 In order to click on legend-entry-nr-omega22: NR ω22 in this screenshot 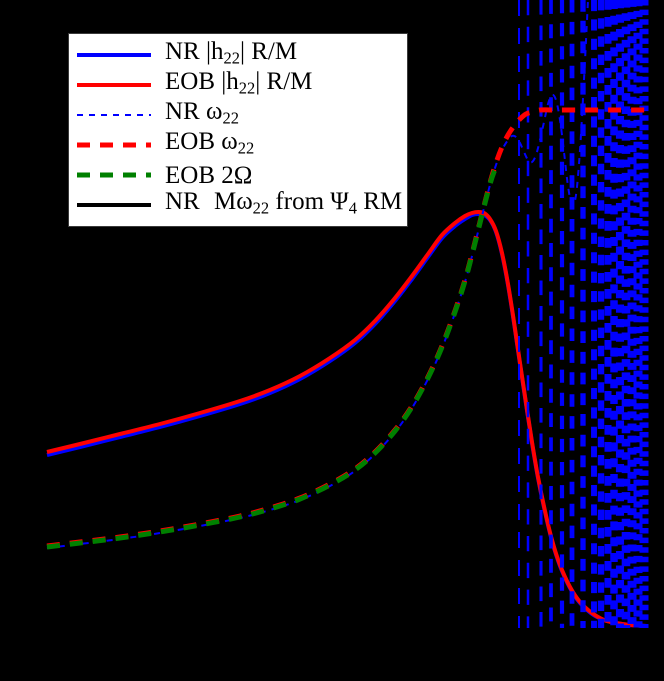, I will do `click(237, 114)`.